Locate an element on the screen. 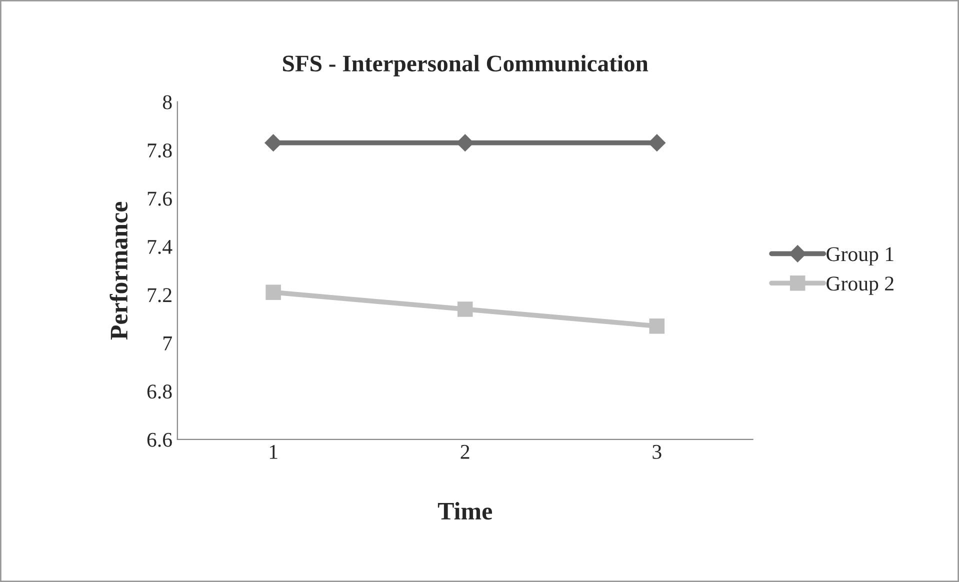  x-axis-title: Time is located at coordinates (465, 511).